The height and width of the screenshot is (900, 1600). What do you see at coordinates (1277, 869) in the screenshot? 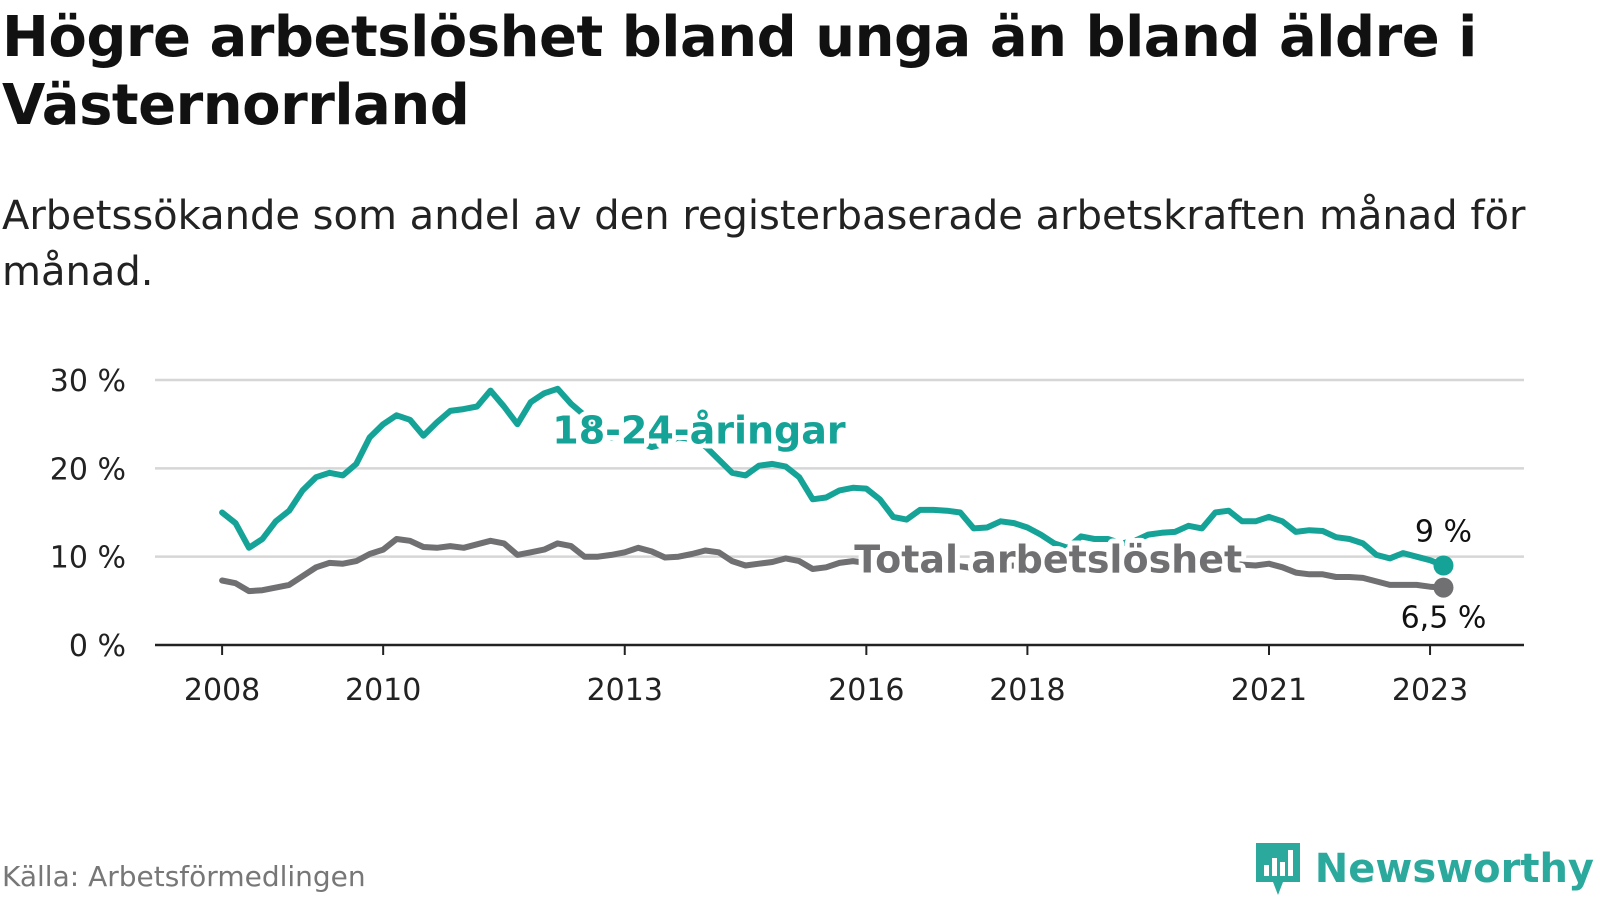
I see `newsworthy-logo-icon` at bounding box center [1277, 869].